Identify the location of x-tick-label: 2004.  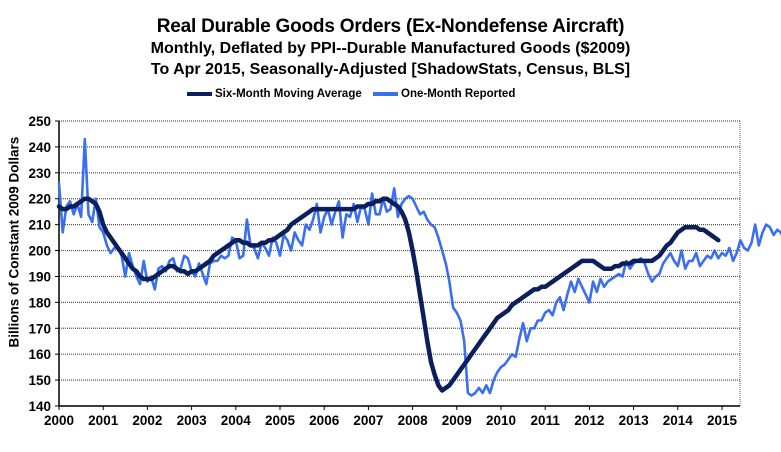
(236, 420).